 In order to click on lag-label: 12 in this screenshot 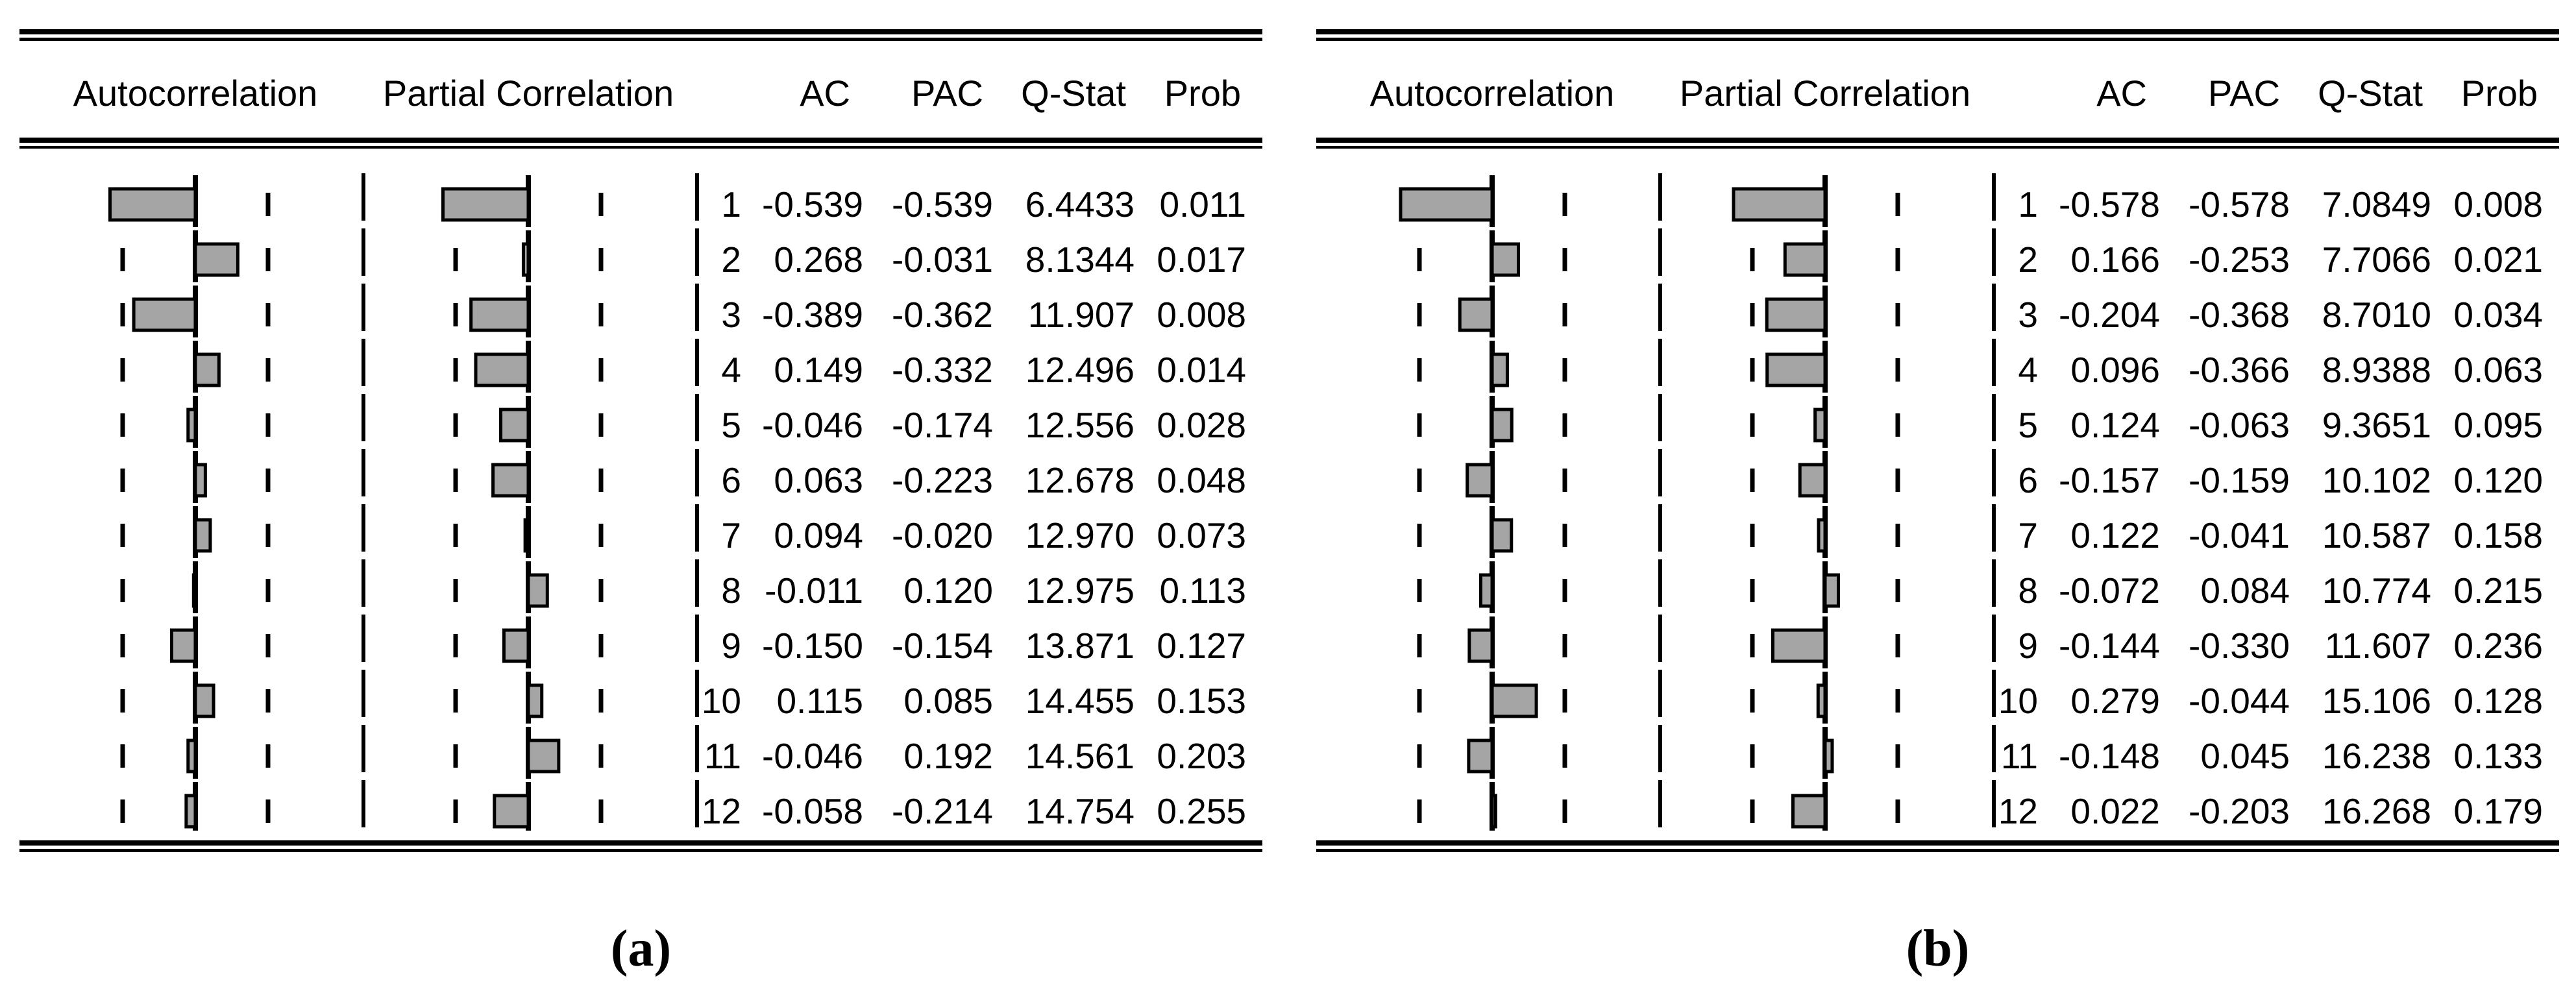, I will do `click(721, 811)`.